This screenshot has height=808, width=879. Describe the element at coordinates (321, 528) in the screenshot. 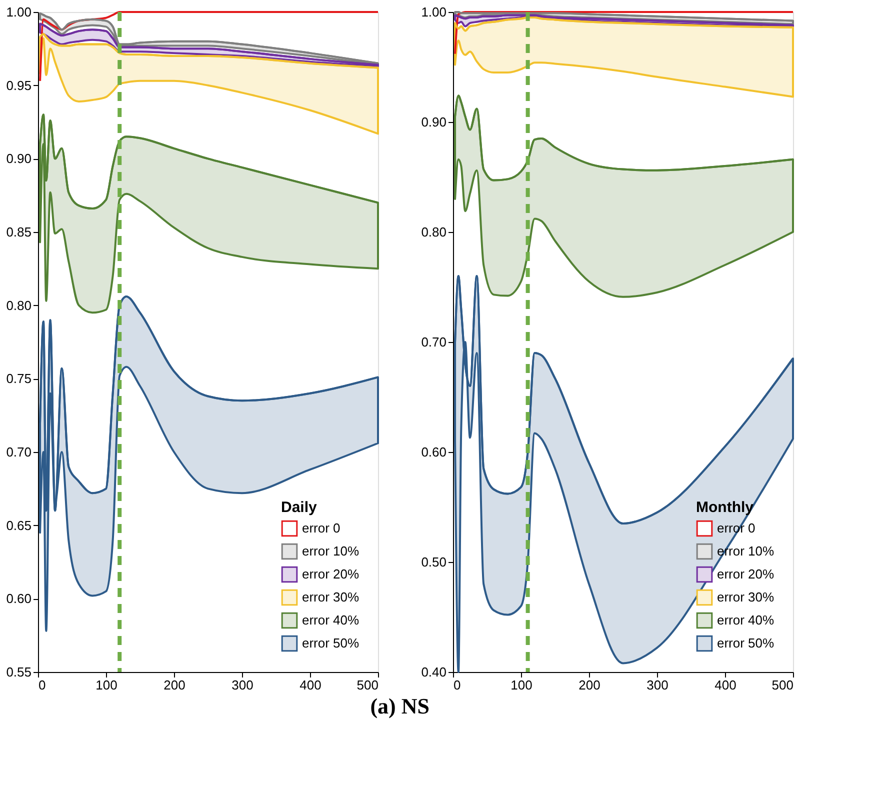

I see `legend-label: error 0` at that location.